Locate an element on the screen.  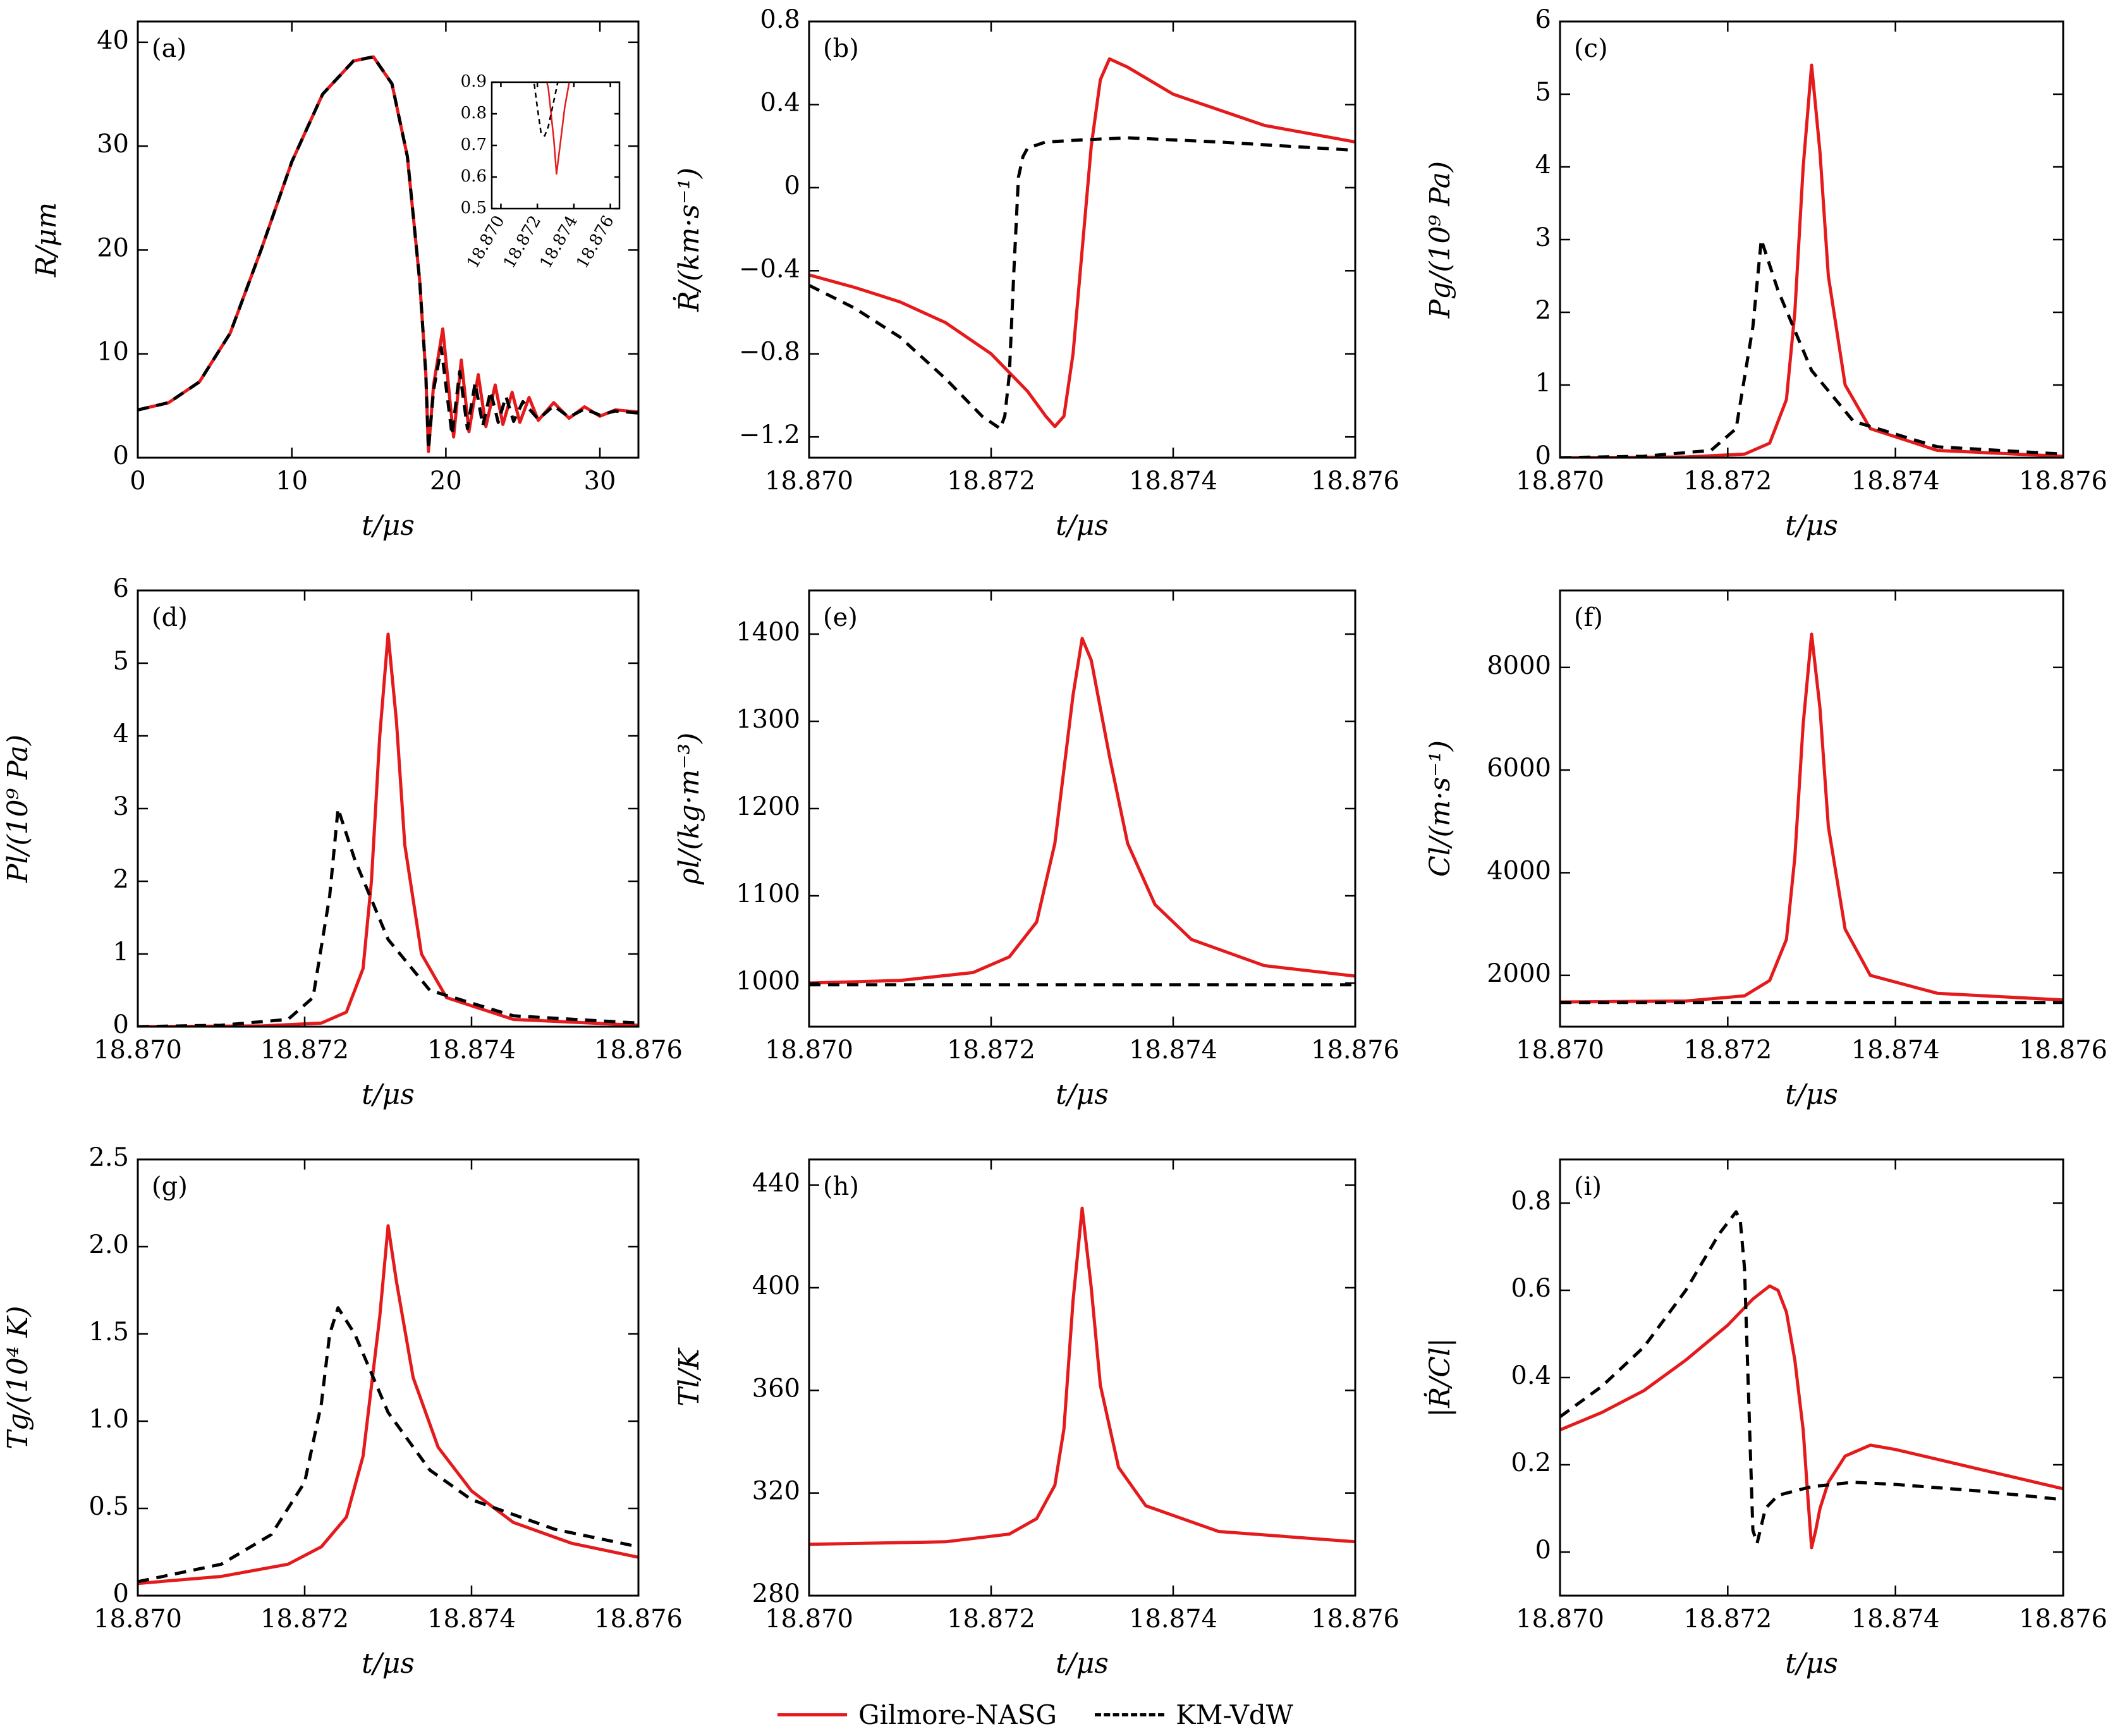
y-tick-label: 0.9 is located at coordinates (474, 81).